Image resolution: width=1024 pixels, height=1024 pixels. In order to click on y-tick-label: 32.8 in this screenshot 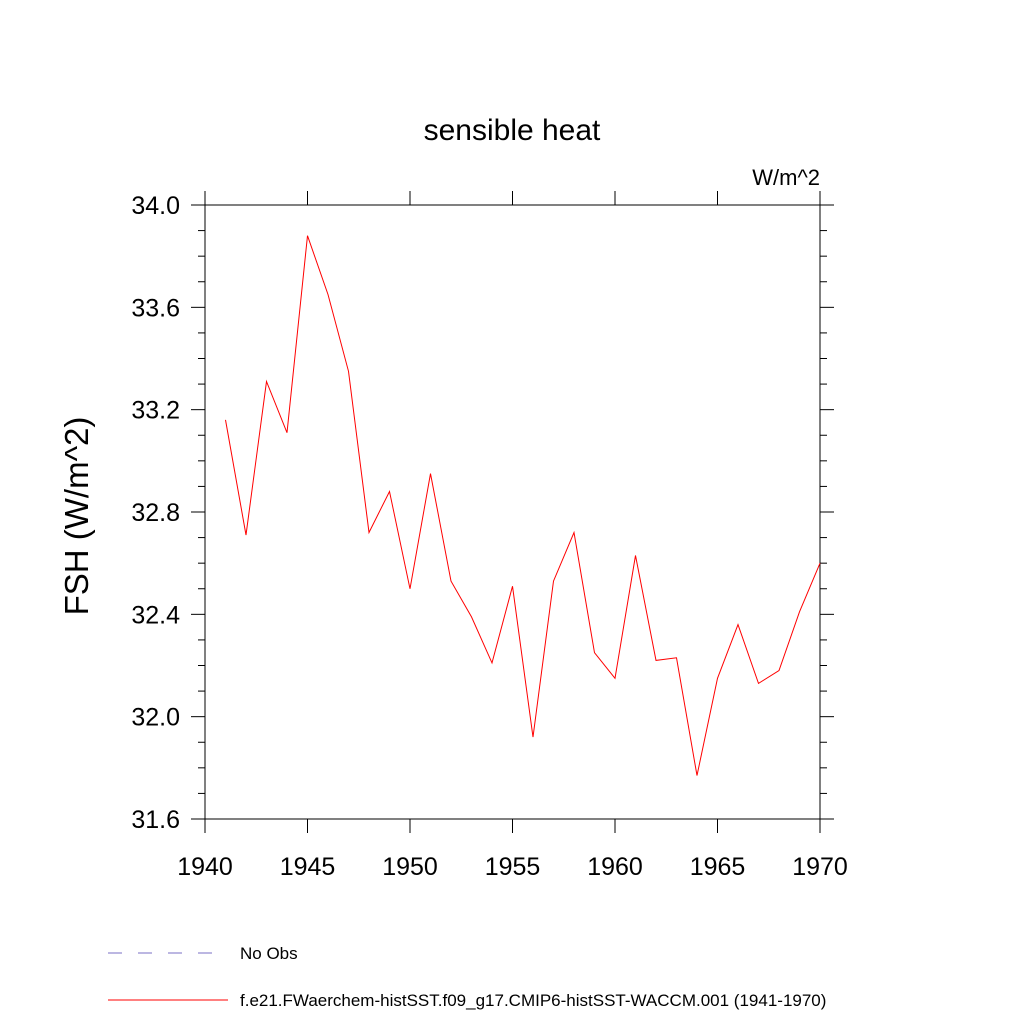, I will do `click(155, 513)`.